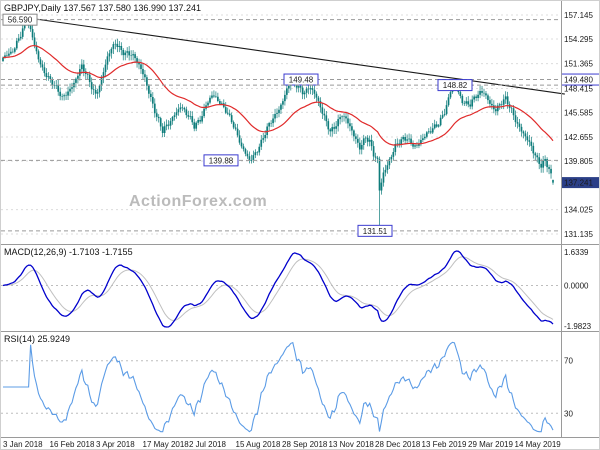 The image size is (600, 450). I want to click on date-label: 15 Aug 2018, so click(258, 444).